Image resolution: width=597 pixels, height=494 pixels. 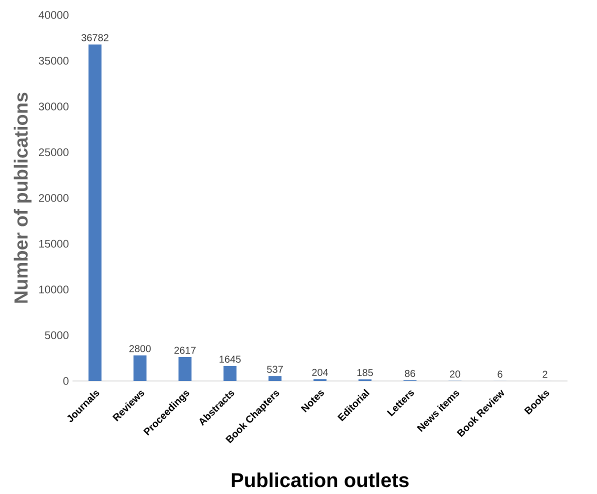 What do you see at coordinates (53, 198) in the screenshot?
I see `y-tick-label: 20000` at bounding box center [53, 198].